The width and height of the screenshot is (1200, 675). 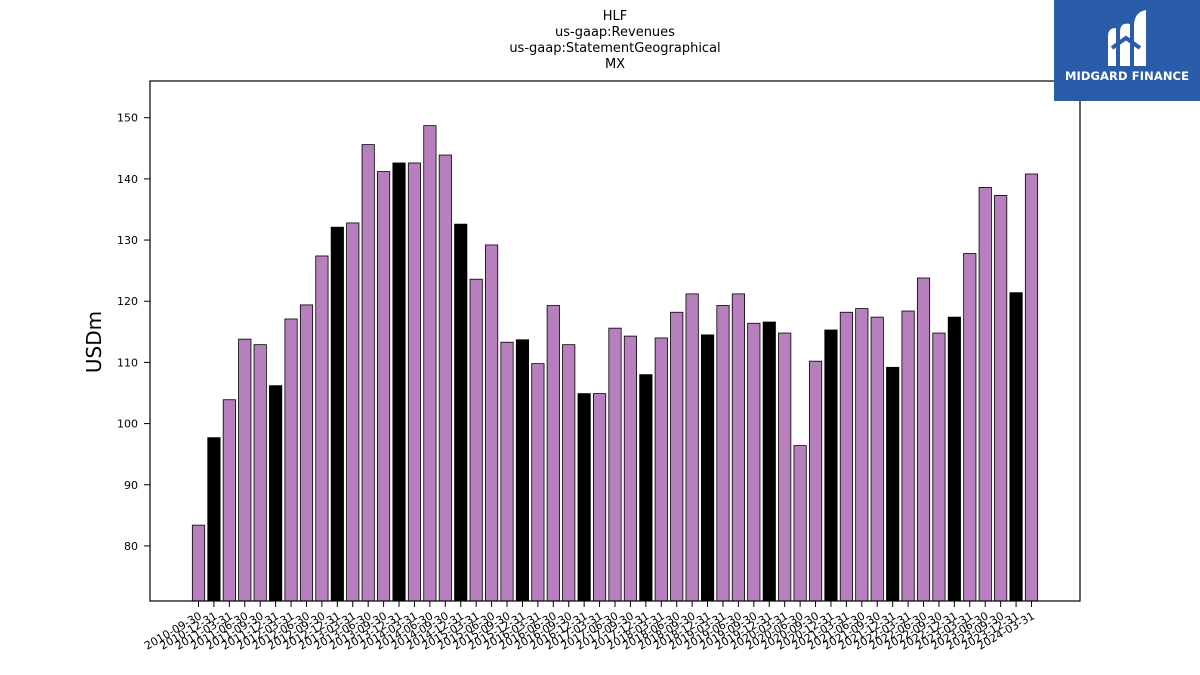 What do you see at coordinates (131, 546) in the screenshot?
I see `y-tick-label: 80` at bounding box center [131, 546].